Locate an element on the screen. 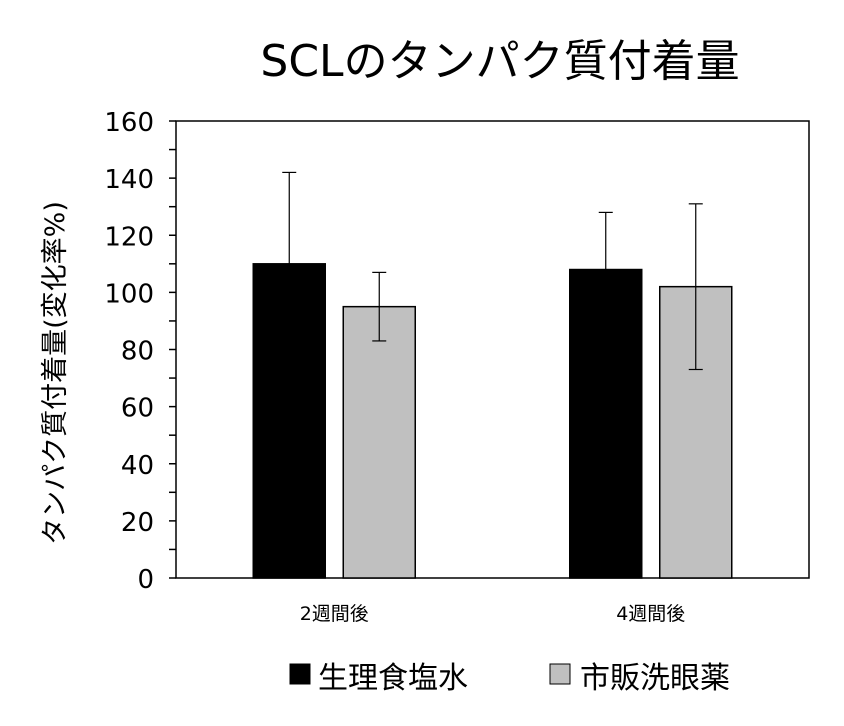 This screenshot has height=726, width=844. x-category-label: 4週間後 is located at coordinates (650, 614).